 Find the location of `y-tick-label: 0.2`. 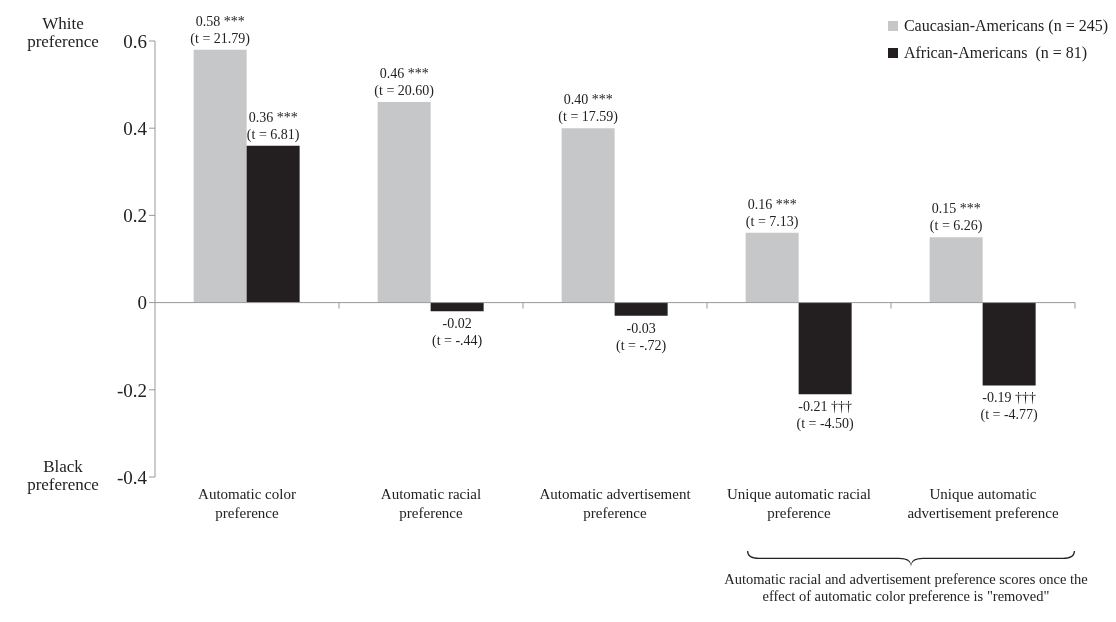

y-tick-label: 0.2 is located at coordinates (135, 216).